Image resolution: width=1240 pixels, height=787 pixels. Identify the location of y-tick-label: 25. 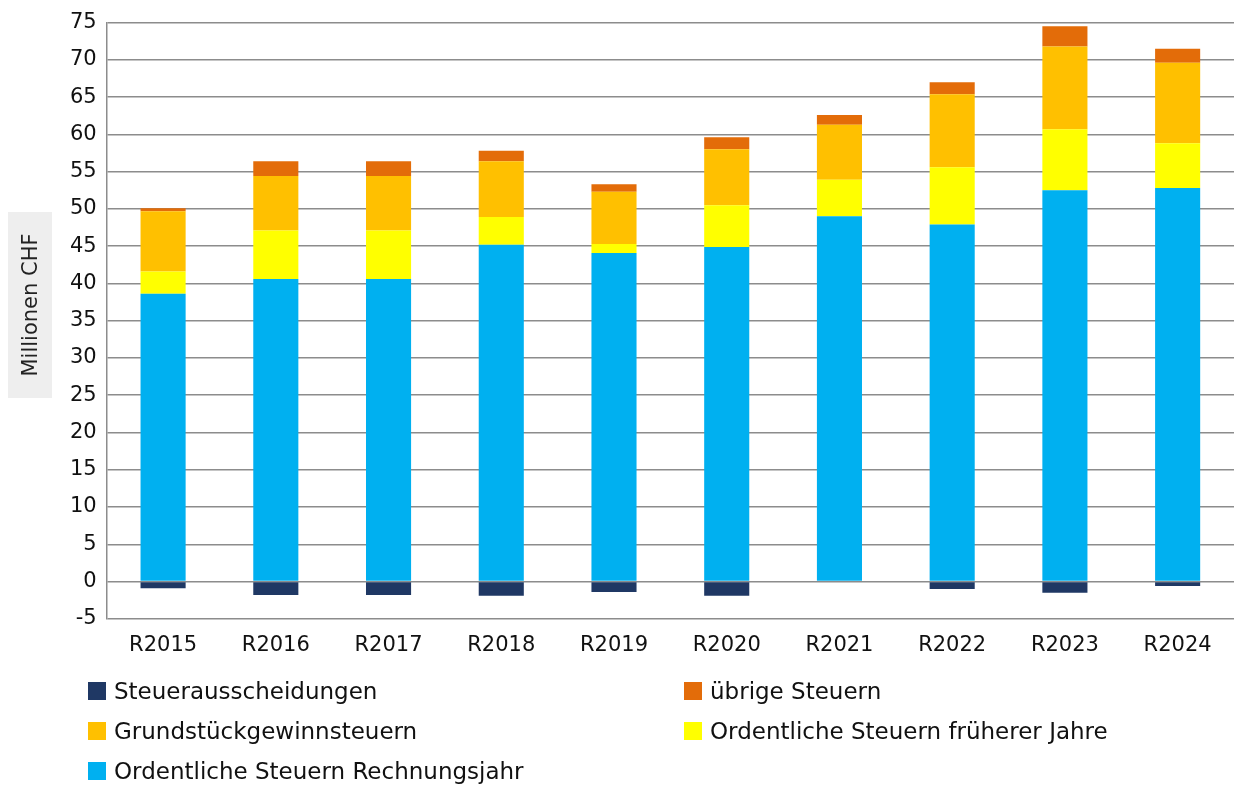
(83, 393).